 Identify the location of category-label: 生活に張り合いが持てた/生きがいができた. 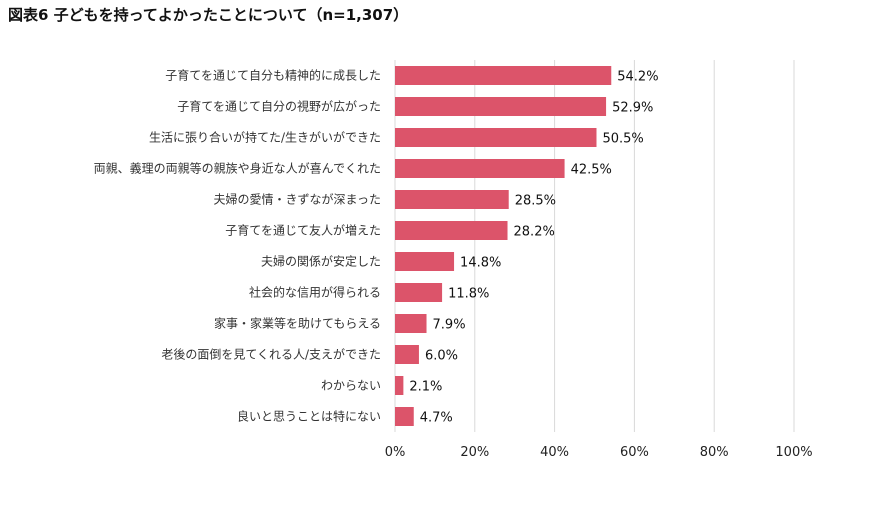
(265, 137).